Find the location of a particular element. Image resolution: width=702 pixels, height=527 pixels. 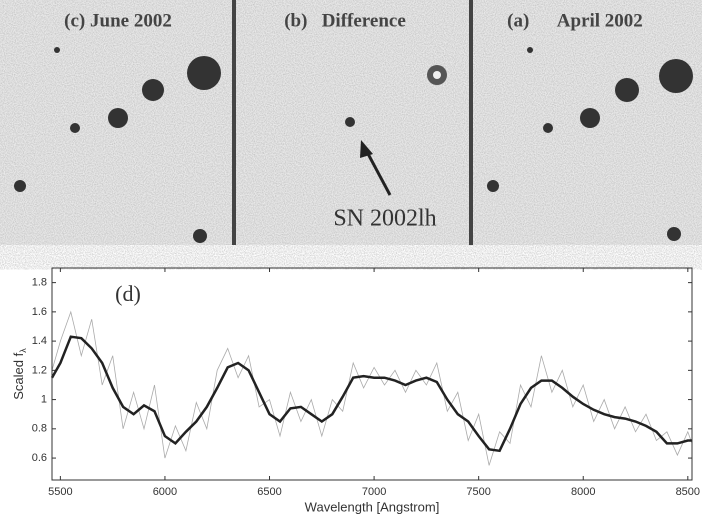

x-tick-label: 7000 is located at coordinates (374, 492).